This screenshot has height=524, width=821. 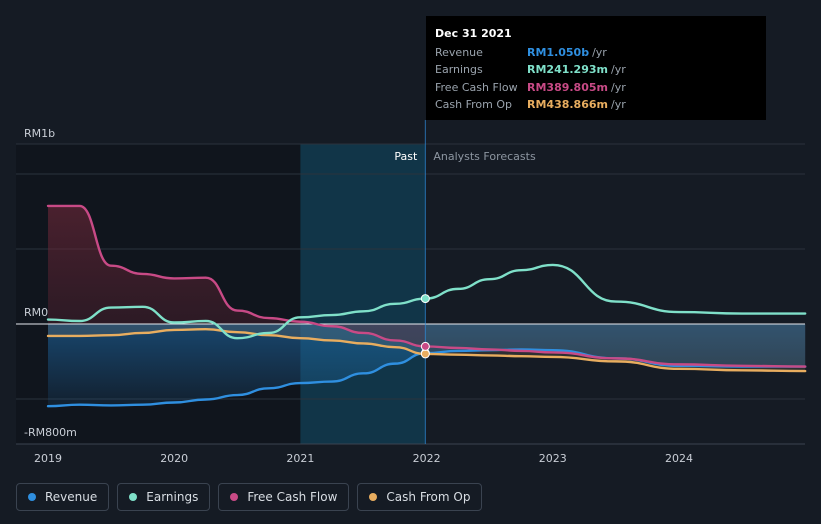 I want to click on x-tick-label: 2021, so click(x=300, y=458).